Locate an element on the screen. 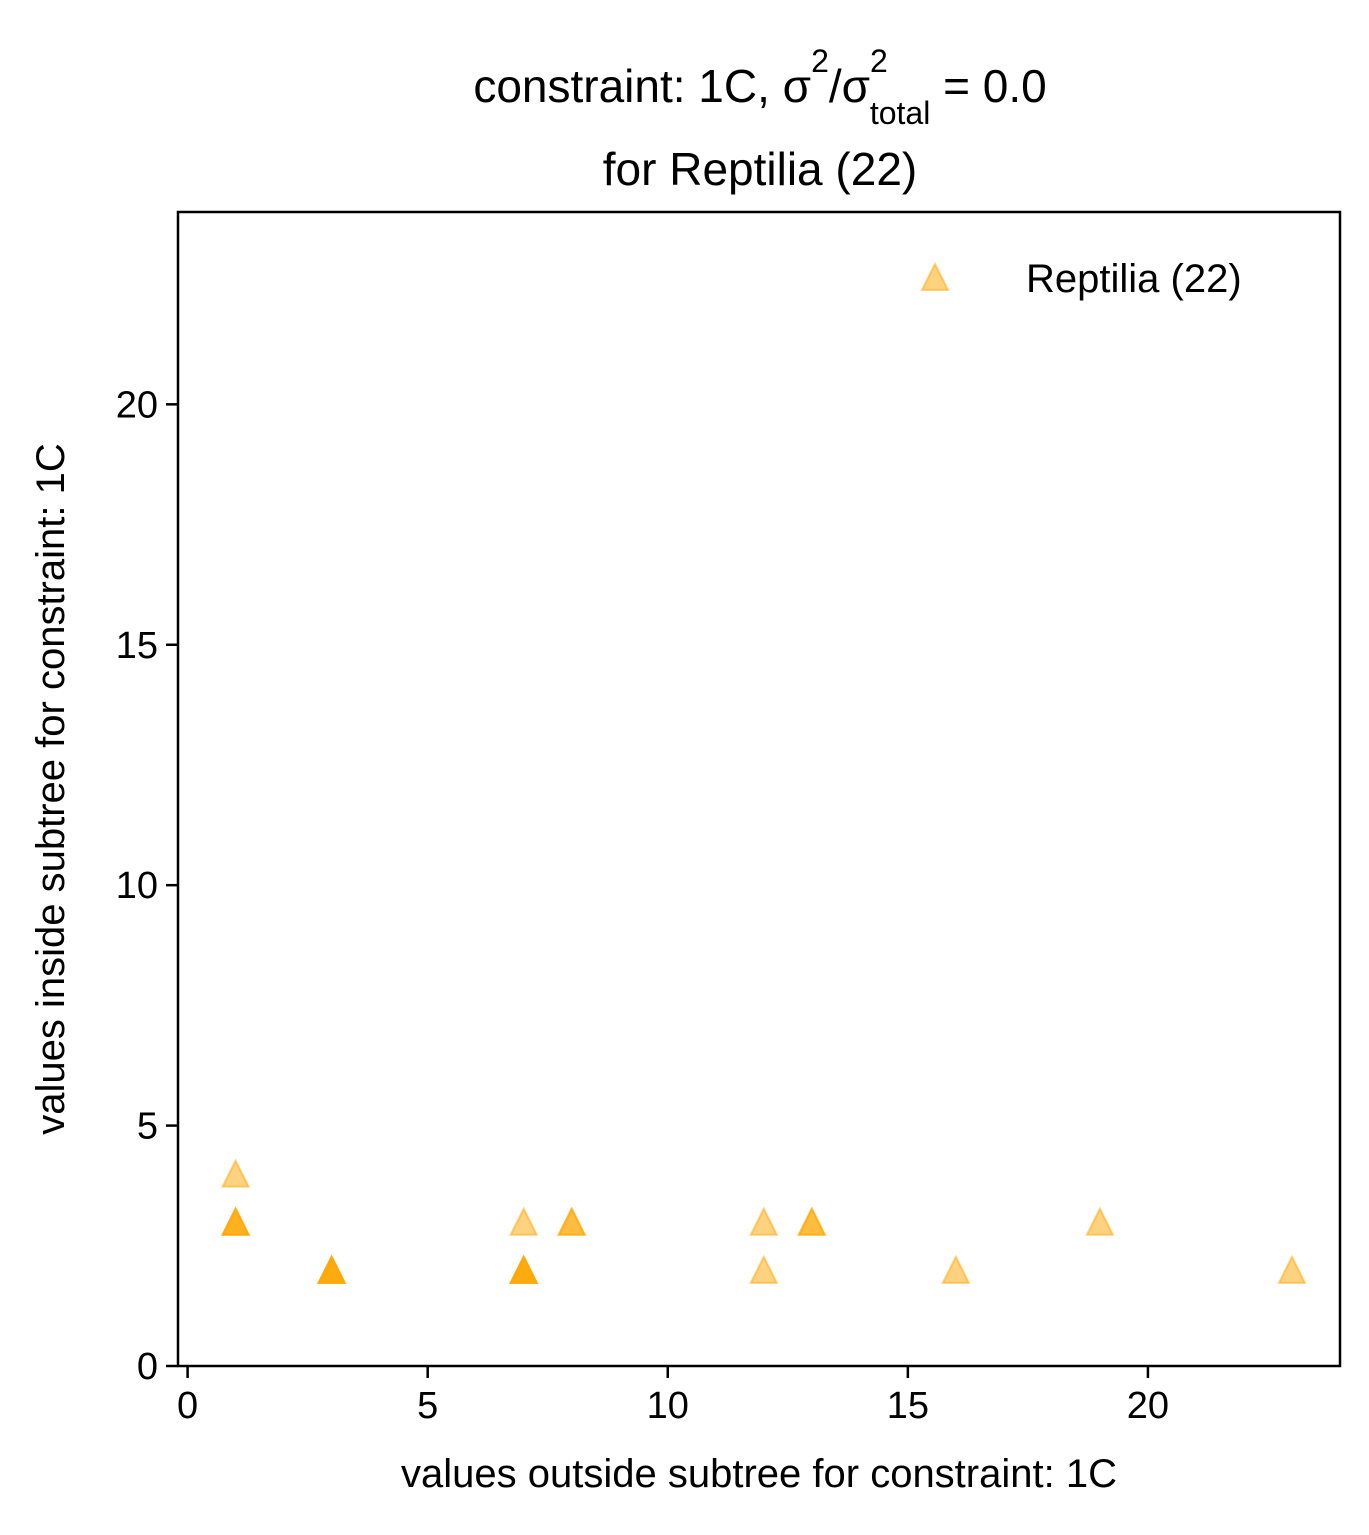 The width and height of the screenshot is (1369, 1535). chart-title-line1: constraint: 1C, σ2/σ2 total = 0.0 is located at coordinates (759, 87).